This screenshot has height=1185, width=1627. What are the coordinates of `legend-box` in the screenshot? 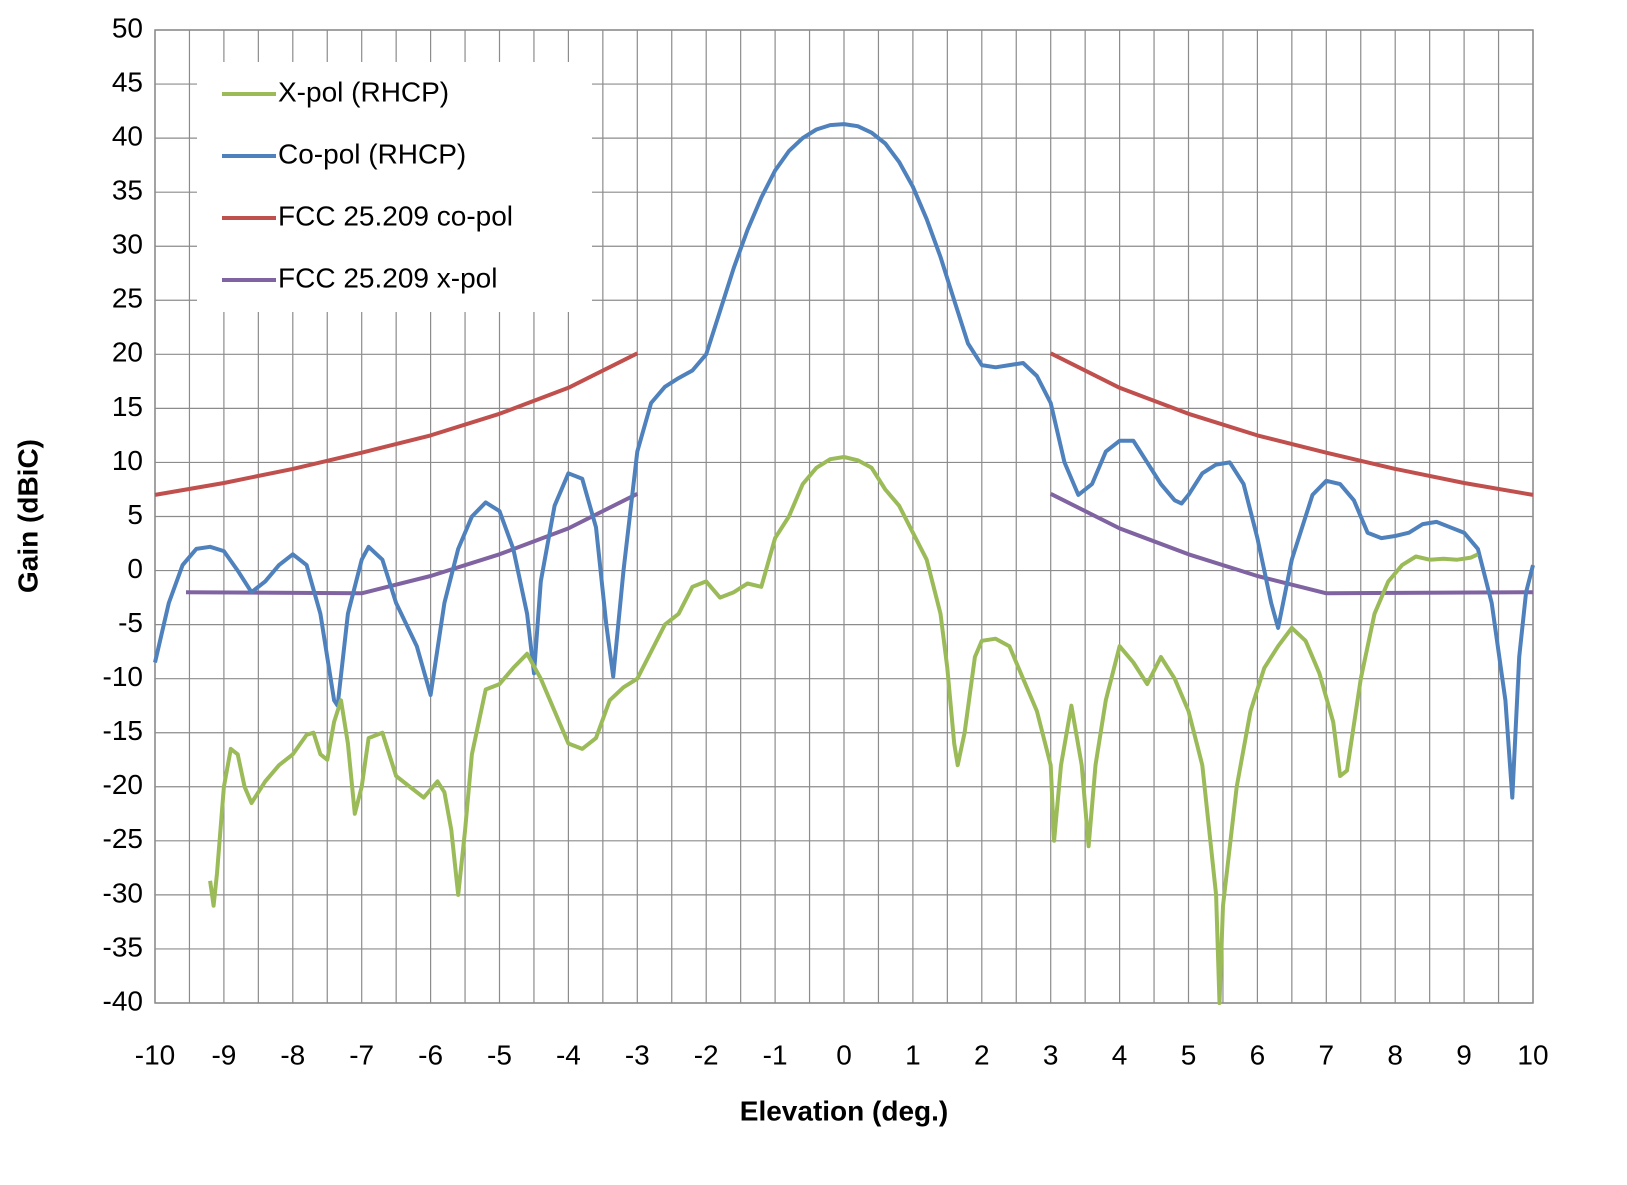 It's located at (394, 187).